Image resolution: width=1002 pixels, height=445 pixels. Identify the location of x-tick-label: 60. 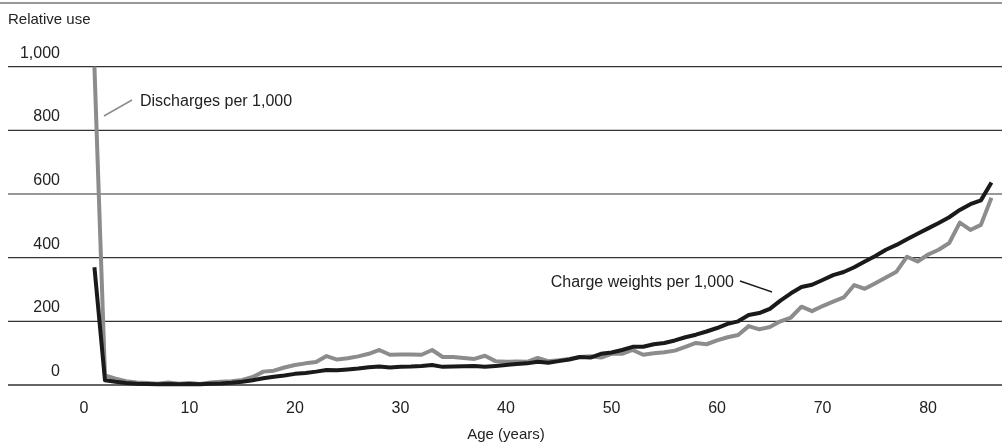
(717, 407).